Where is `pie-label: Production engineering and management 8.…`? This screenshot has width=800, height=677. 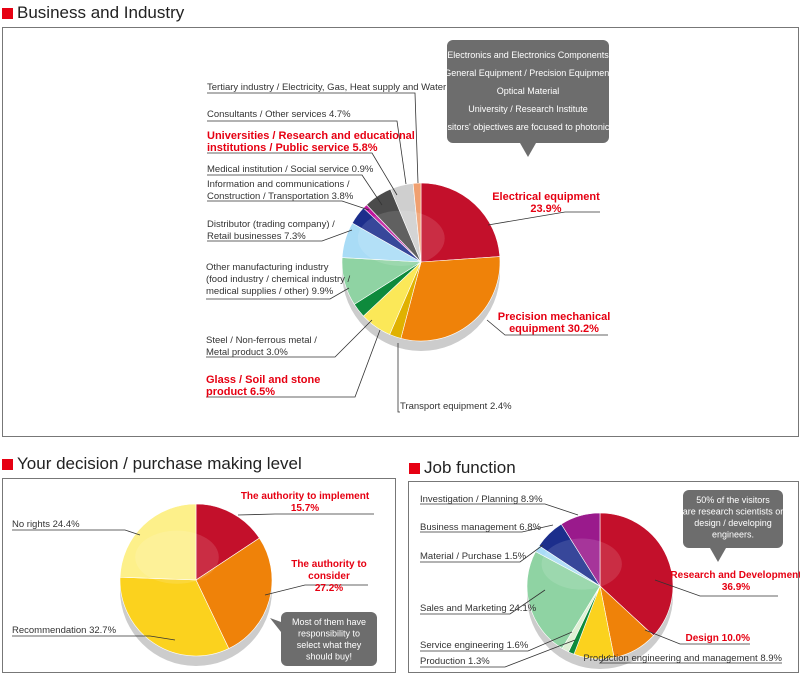 pie-label: Production engineering and management 8.… is located at coordinates (682, 658).